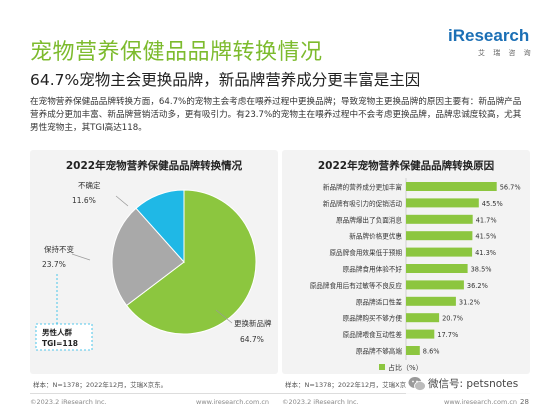  I want to click on pie-slice-keep, so click(148, 257).